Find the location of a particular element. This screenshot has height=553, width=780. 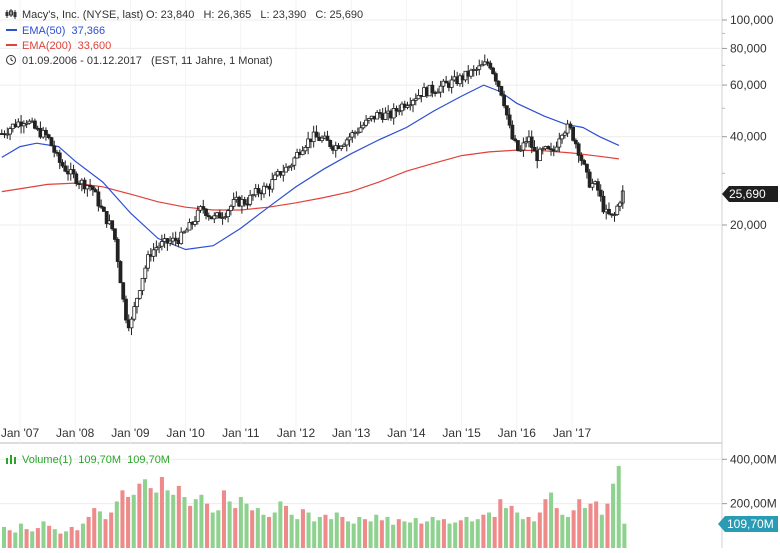

volume-legend: Volume(1) 109,70M 109,70M is located at coordinates (88, 460).